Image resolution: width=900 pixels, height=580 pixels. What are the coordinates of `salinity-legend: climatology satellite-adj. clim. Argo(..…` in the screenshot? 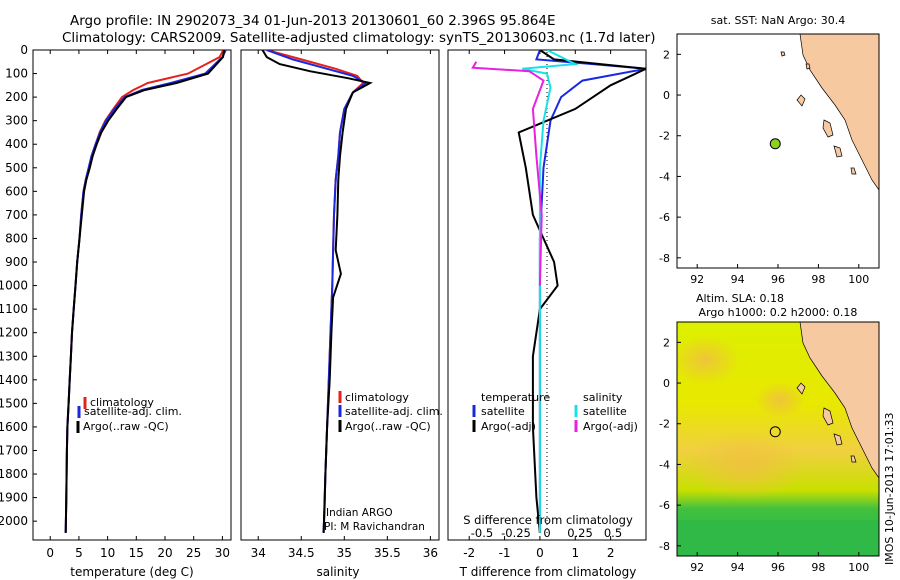 It's located at (390, 412).